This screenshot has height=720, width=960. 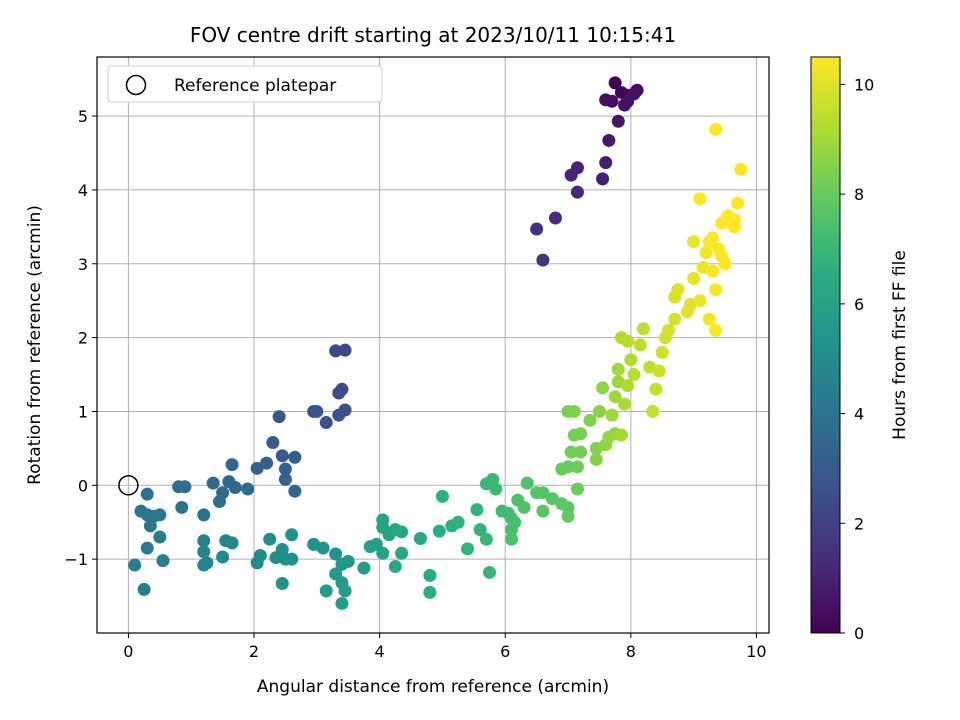 What do you see at coordinates (83, 264) in the screenshot?
I see `y-tick-label: 3` at bounding box center [83, 264].